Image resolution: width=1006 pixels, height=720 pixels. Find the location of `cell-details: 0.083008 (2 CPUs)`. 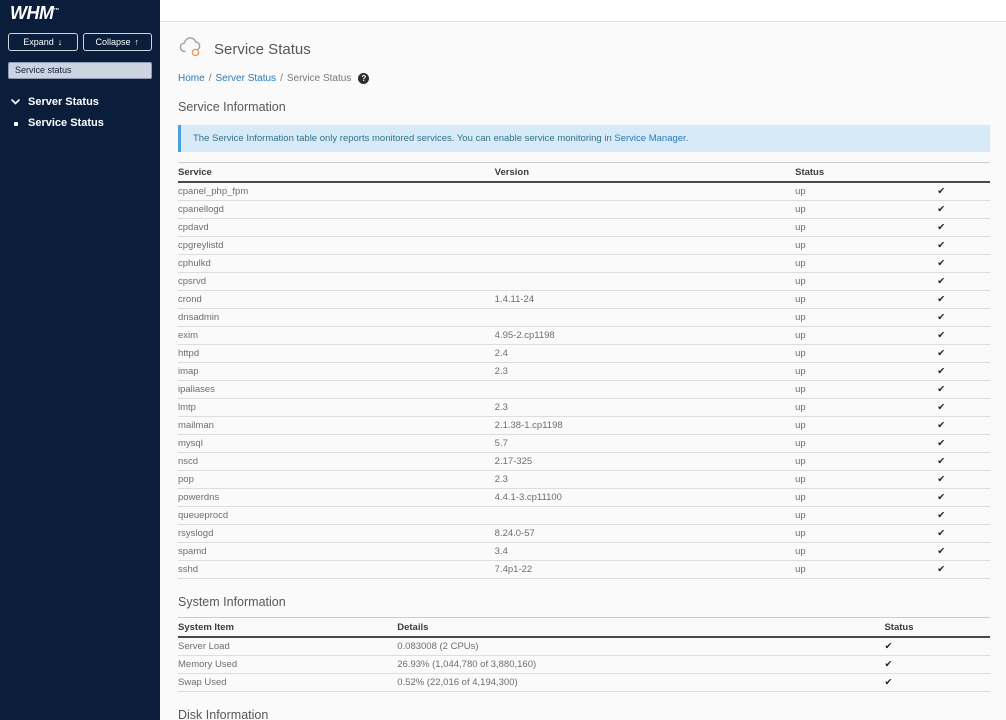

cell-details: 0.083008 (2 CPUs) is located at coordinates (641, 647).